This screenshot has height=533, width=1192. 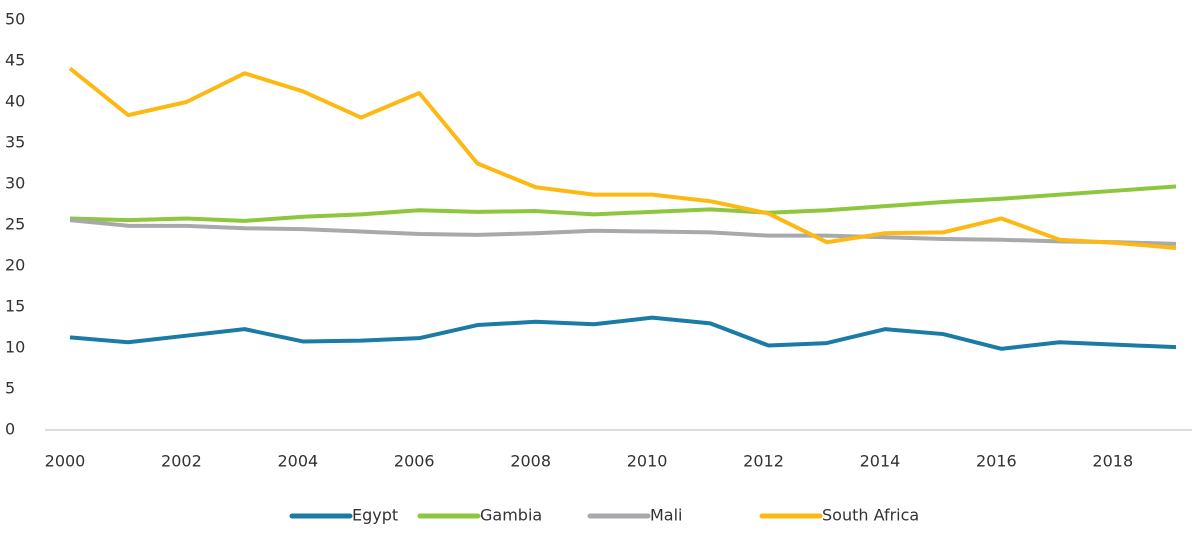 I want to click on legend-label: Egypt, so click(x=375, y=515).